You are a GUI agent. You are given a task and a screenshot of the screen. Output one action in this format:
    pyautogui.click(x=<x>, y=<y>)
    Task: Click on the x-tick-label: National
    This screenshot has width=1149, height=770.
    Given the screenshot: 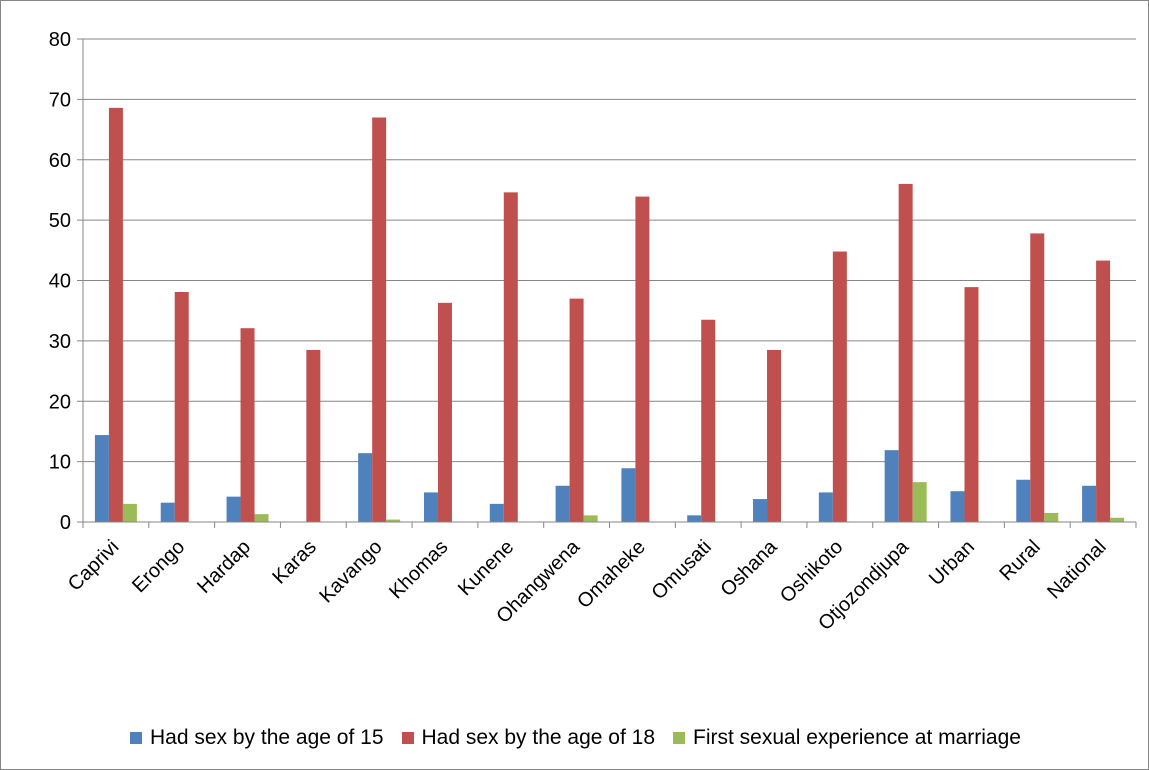 What is the action you would take?
    pyautogui.click(x=1076, y=569)
    